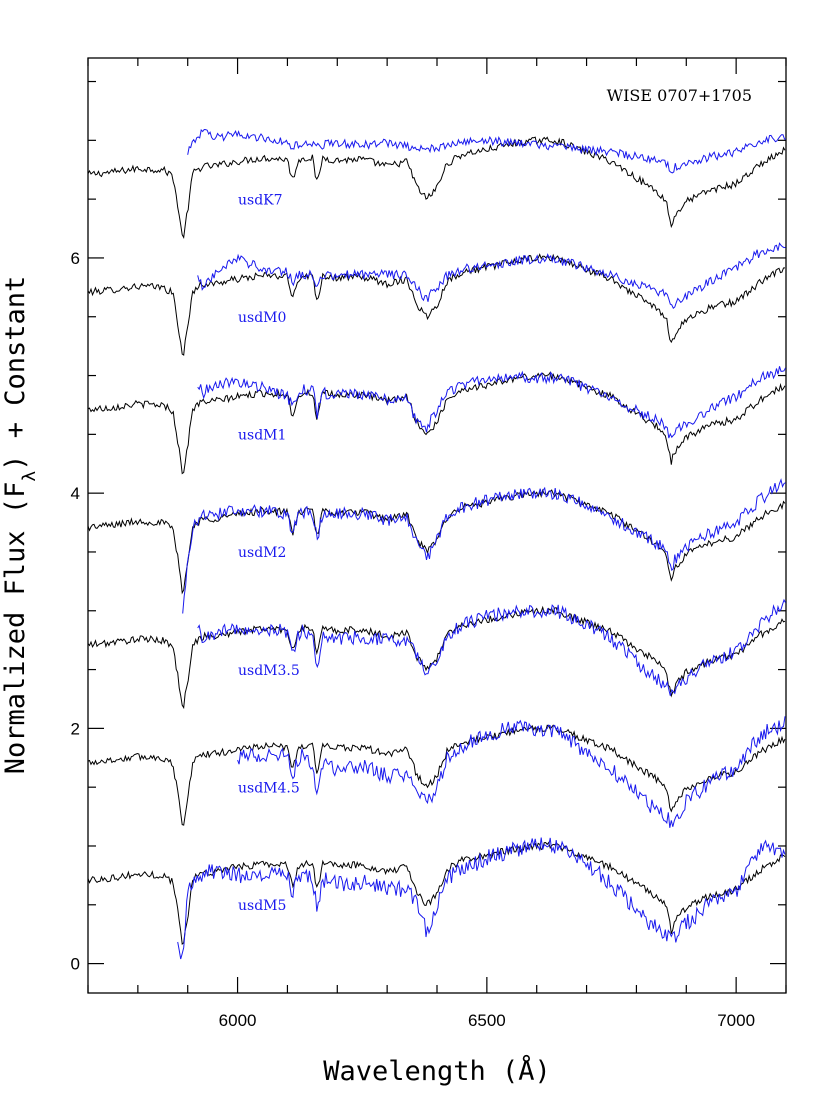  Describe the element at coordinates (491, 275) in the screenshot. I see `template-spectrum-usdM0` at that location.